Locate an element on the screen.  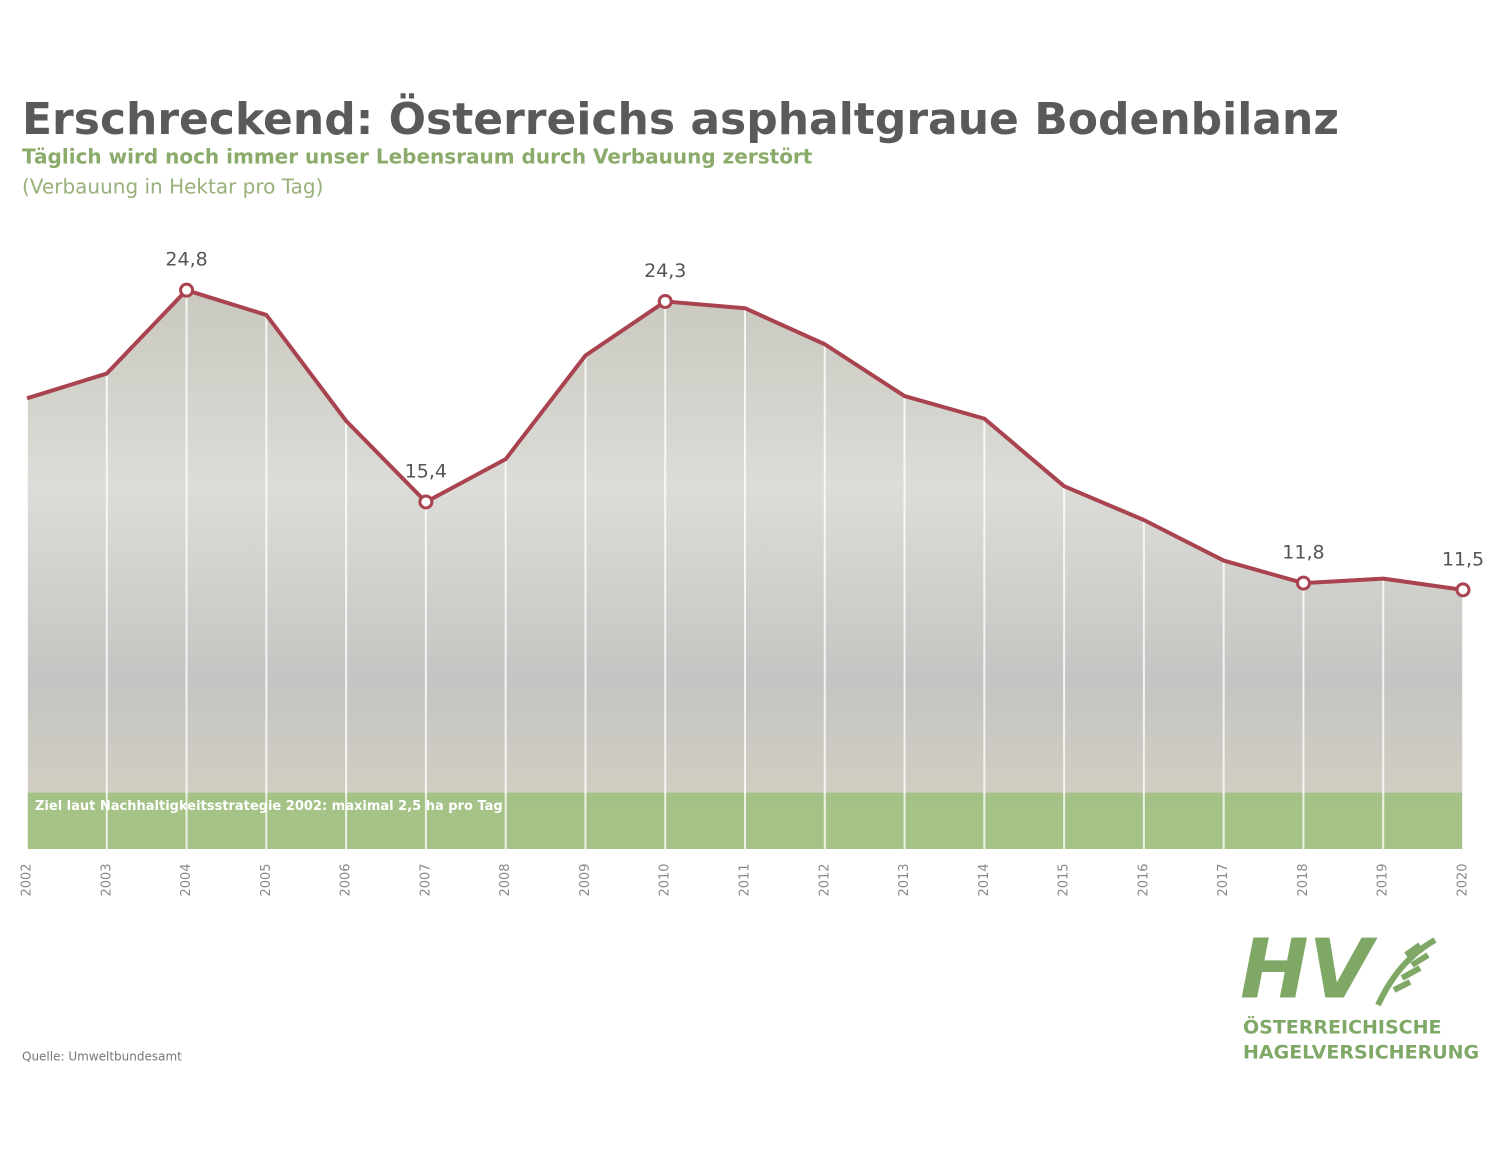
value-label: 24,3 is located at coordinates (665, 271).